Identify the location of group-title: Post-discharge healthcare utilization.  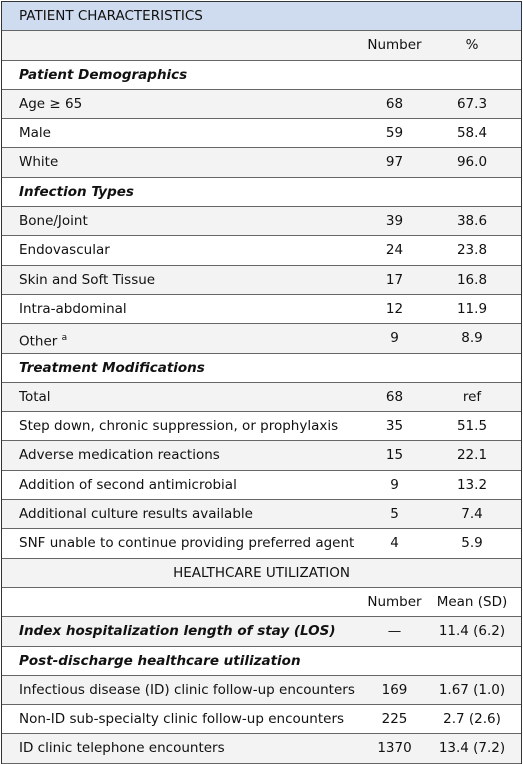
(160, 660).